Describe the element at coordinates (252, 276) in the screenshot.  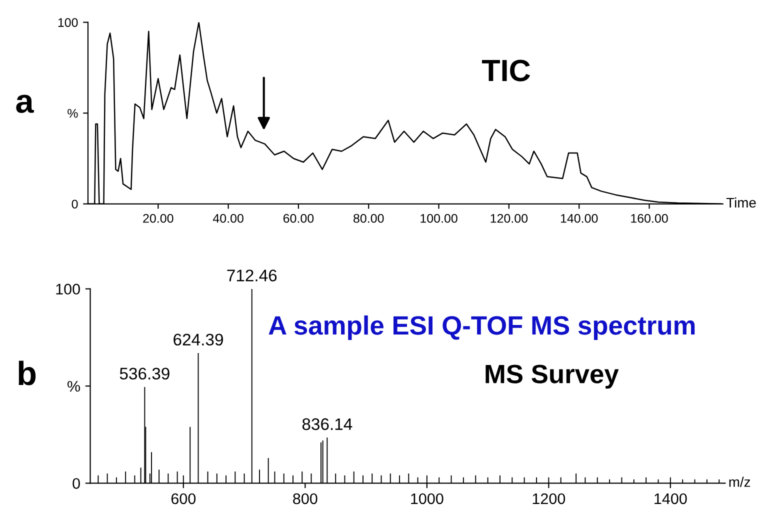
I see `annotation: 712.46` at that location.